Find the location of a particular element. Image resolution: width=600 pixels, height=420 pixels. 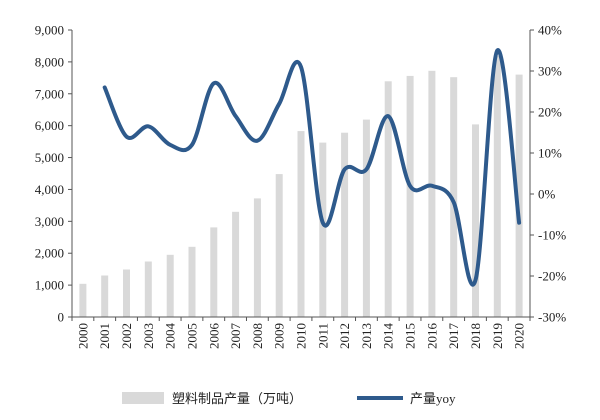

left-tick-label: 6,000 is located at coordinates (49, 125).